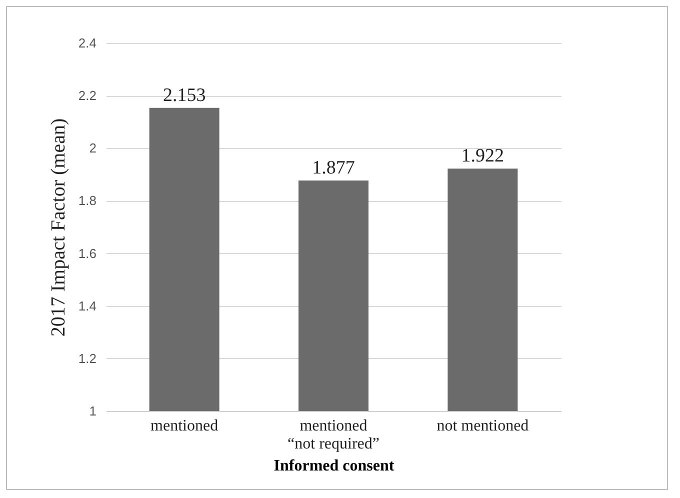  What do you see at coordinates (87, 253) in the screenshot?
I see `y-tick-label: 1.6` at bounding box center [87, 253].